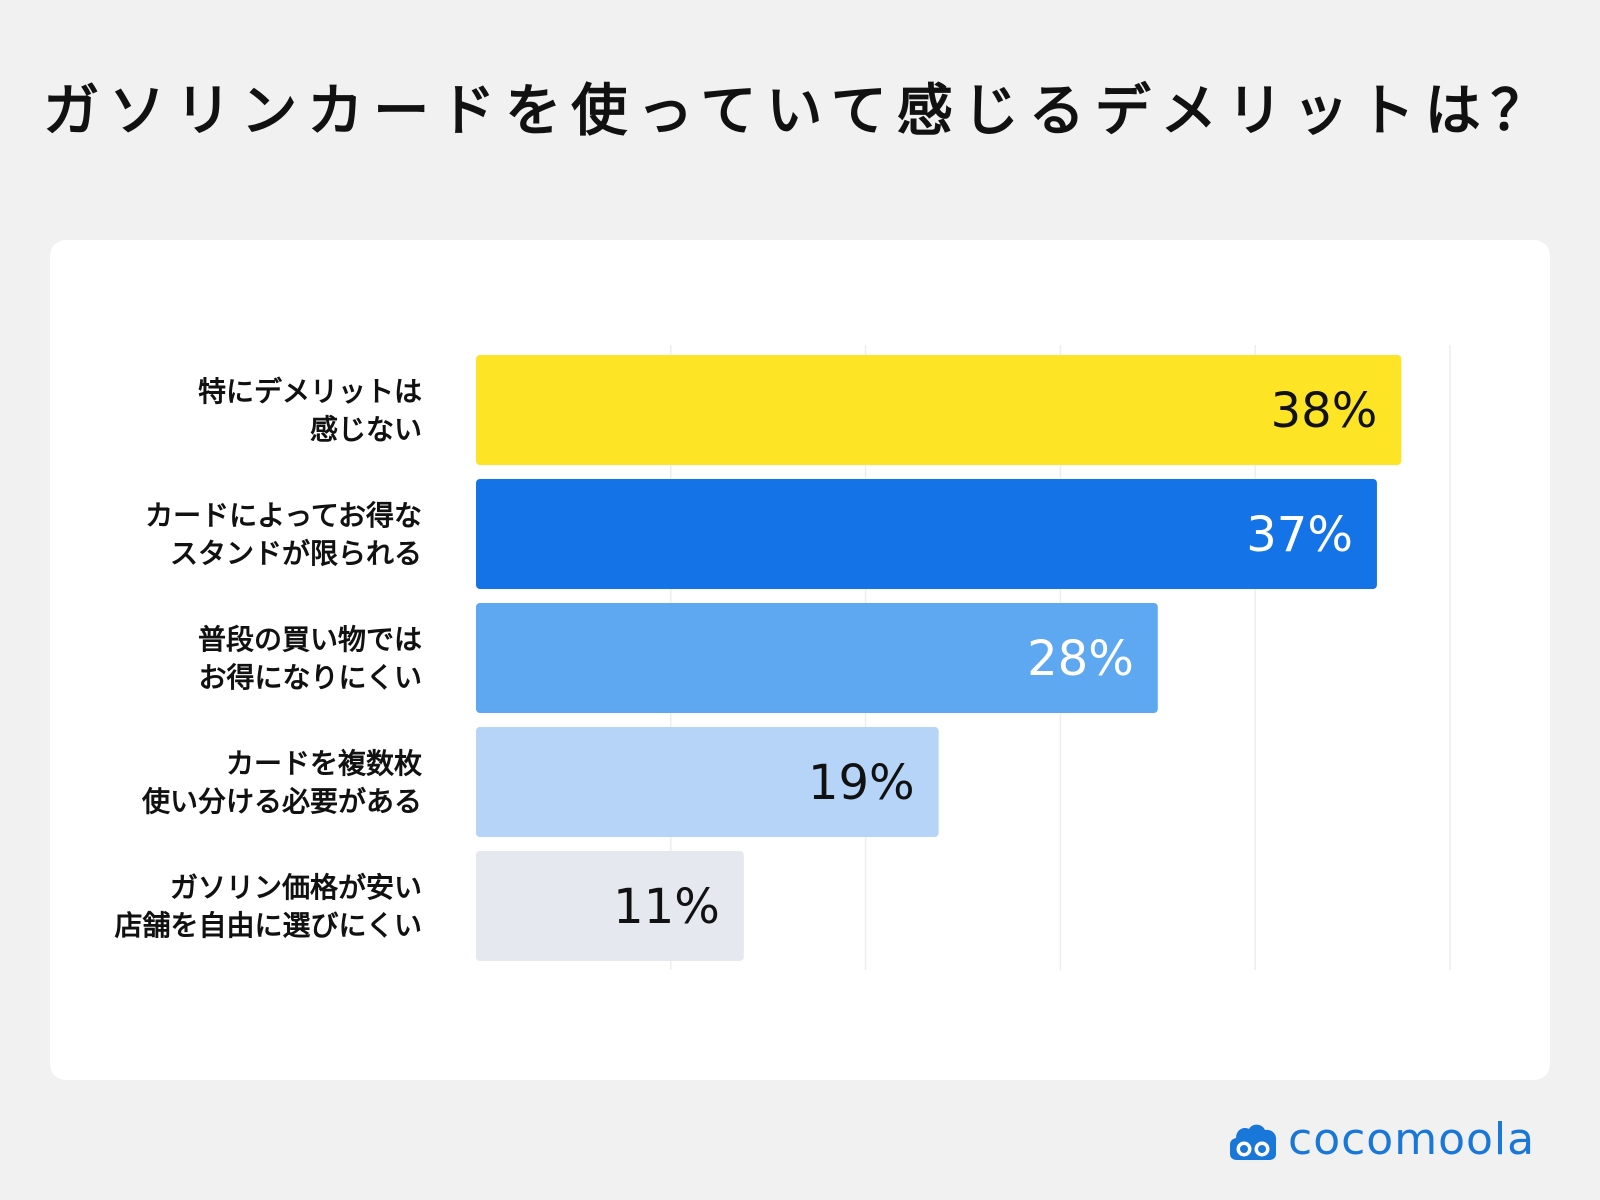  I want to click on bar-value-label: 38%, so click(1324, 411).